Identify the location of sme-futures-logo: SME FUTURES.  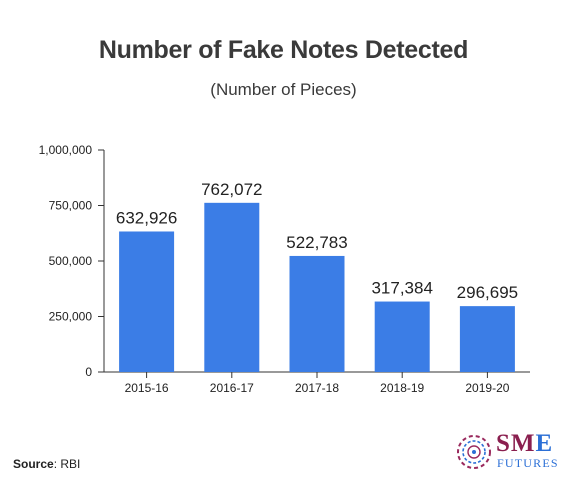
(507, 452).